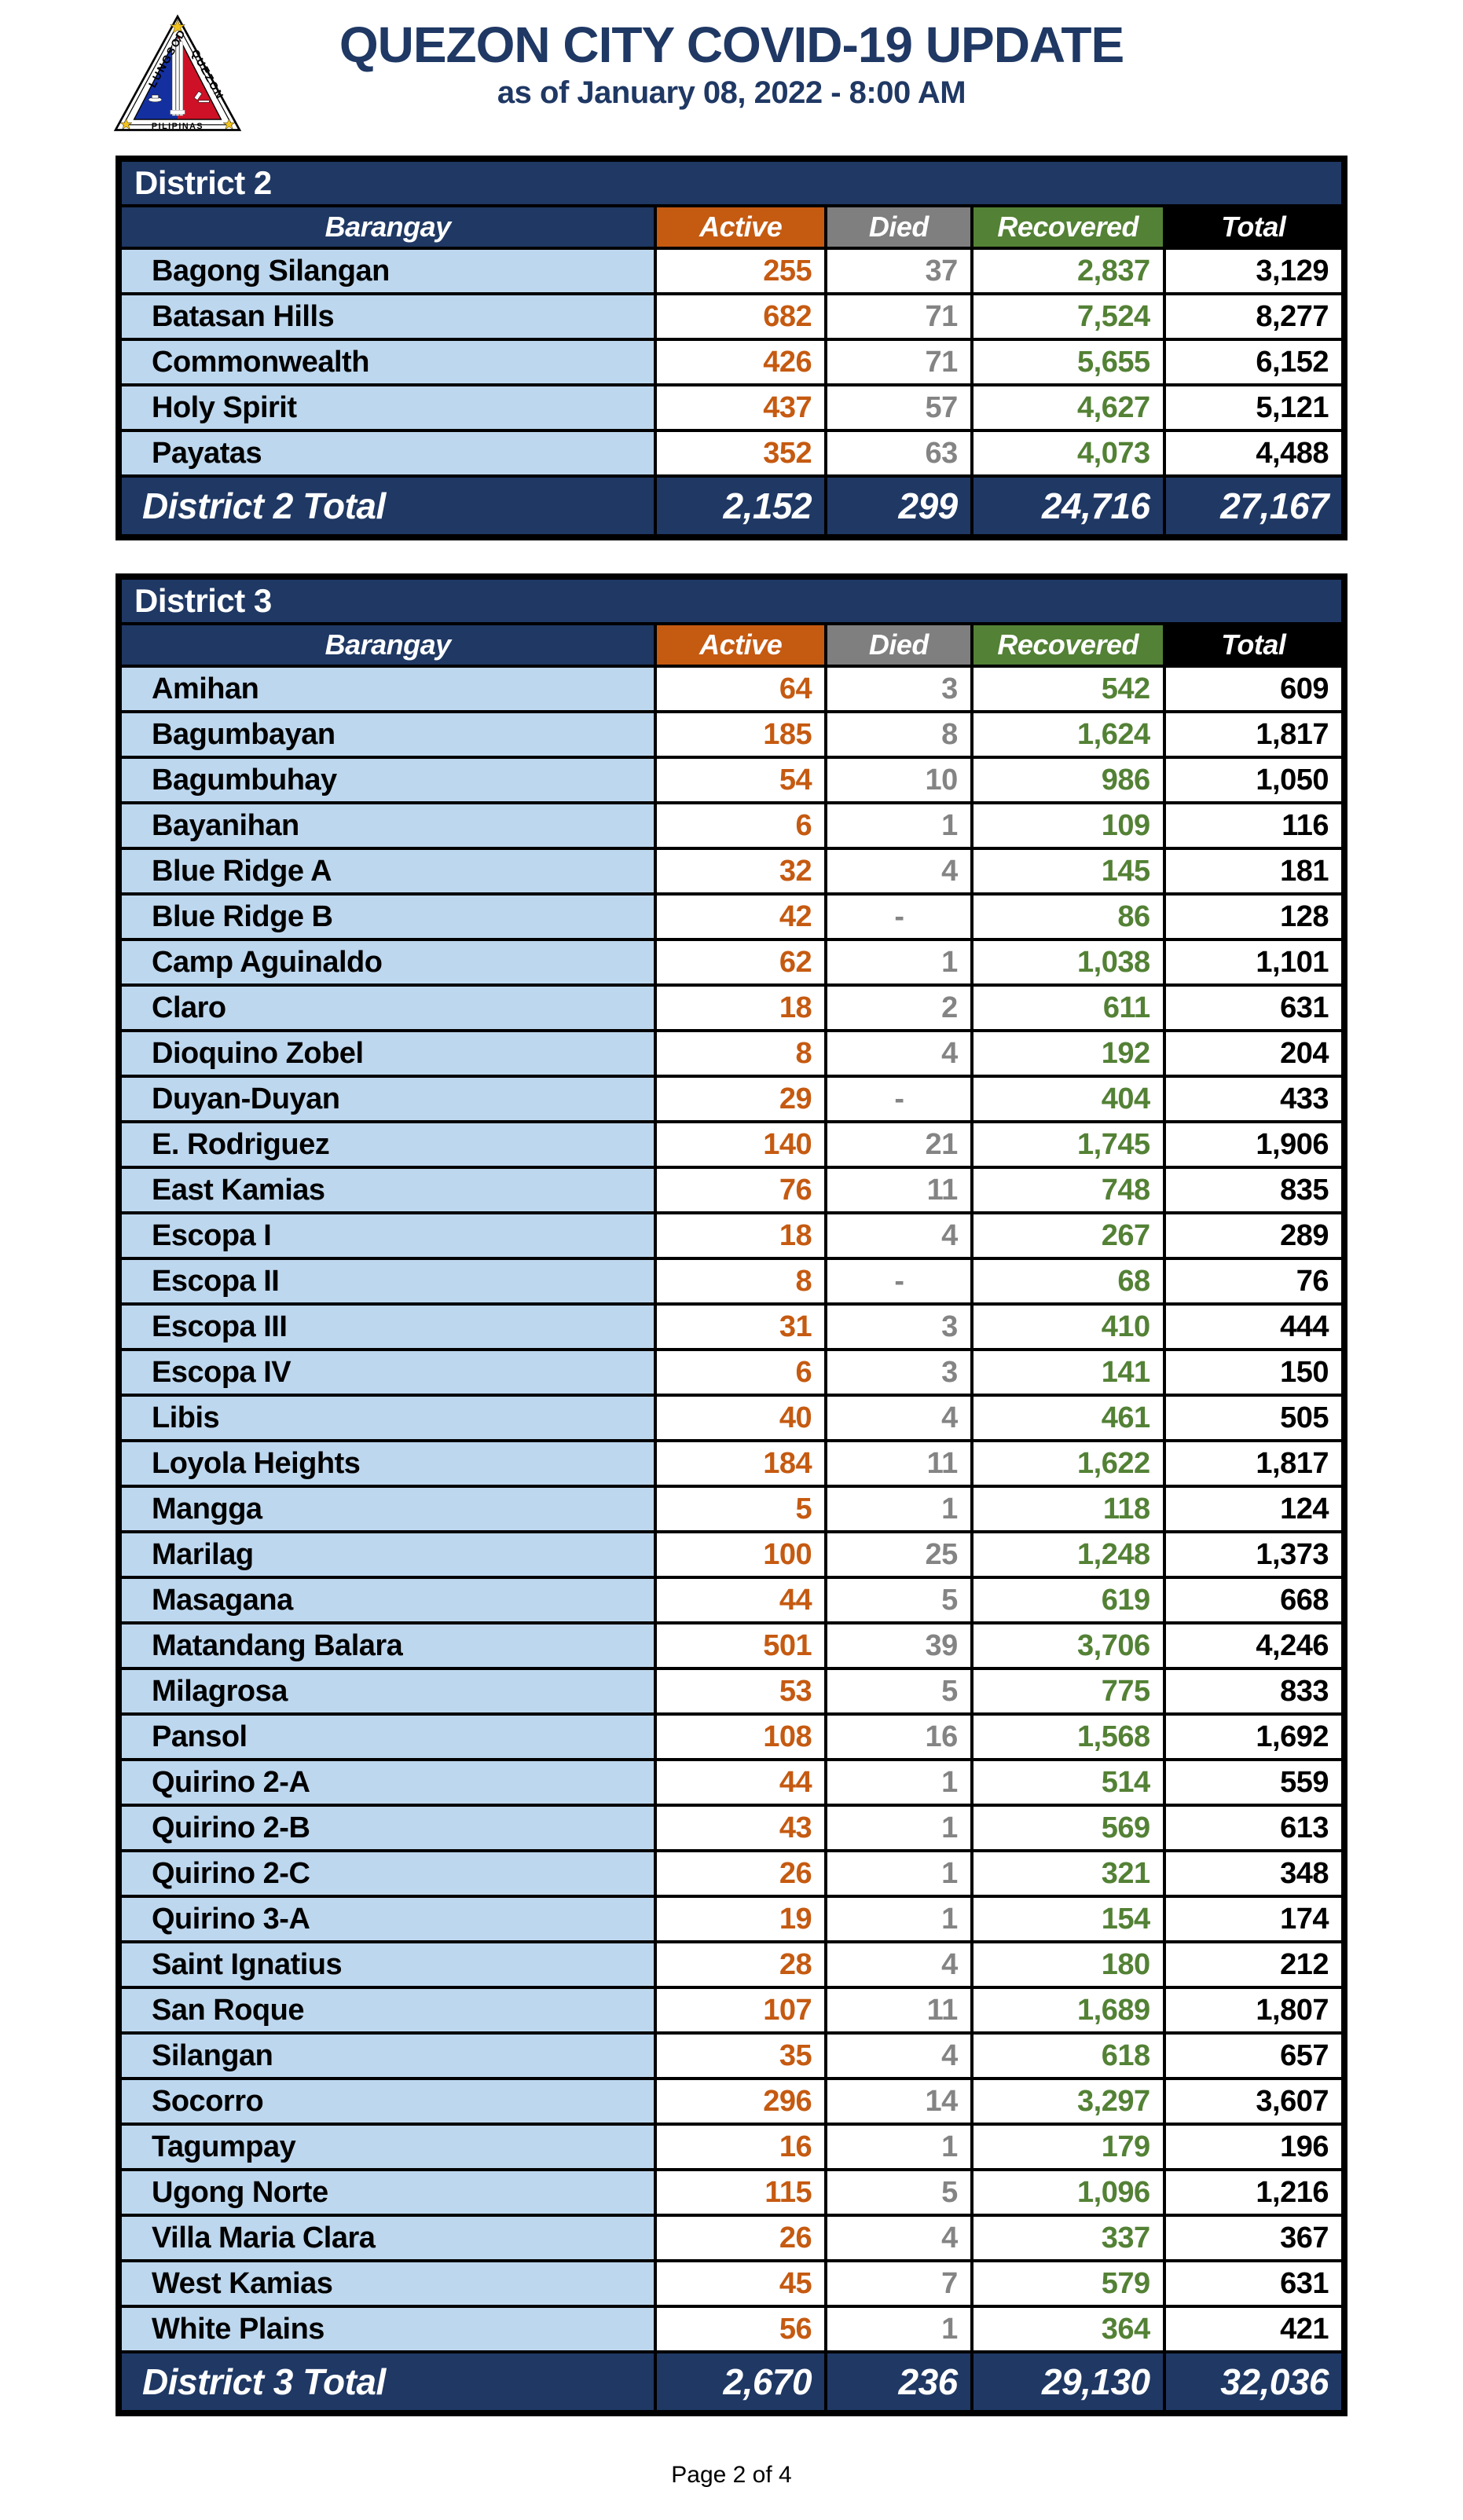 Image resolution: width=1463 pixels, height=2520 pixels. What do you see at coordinates (387, 2192) in the screenshot?
I see `barangay-cell: Ugong Norte` at bounding box center [387, 2192].